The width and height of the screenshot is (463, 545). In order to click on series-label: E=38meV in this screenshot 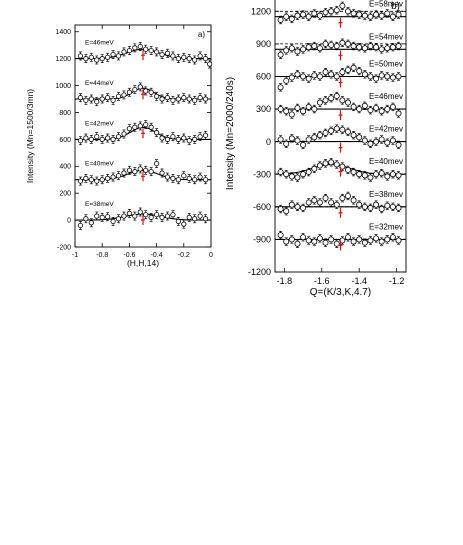, I will do `click(99, 204)`.